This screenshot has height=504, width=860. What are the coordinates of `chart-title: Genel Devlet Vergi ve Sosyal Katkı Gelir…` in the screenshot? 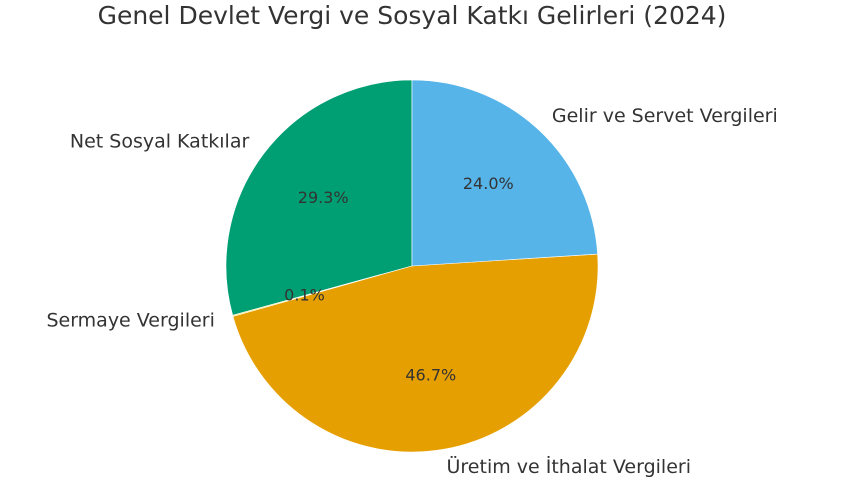 It's located at (412, 15).